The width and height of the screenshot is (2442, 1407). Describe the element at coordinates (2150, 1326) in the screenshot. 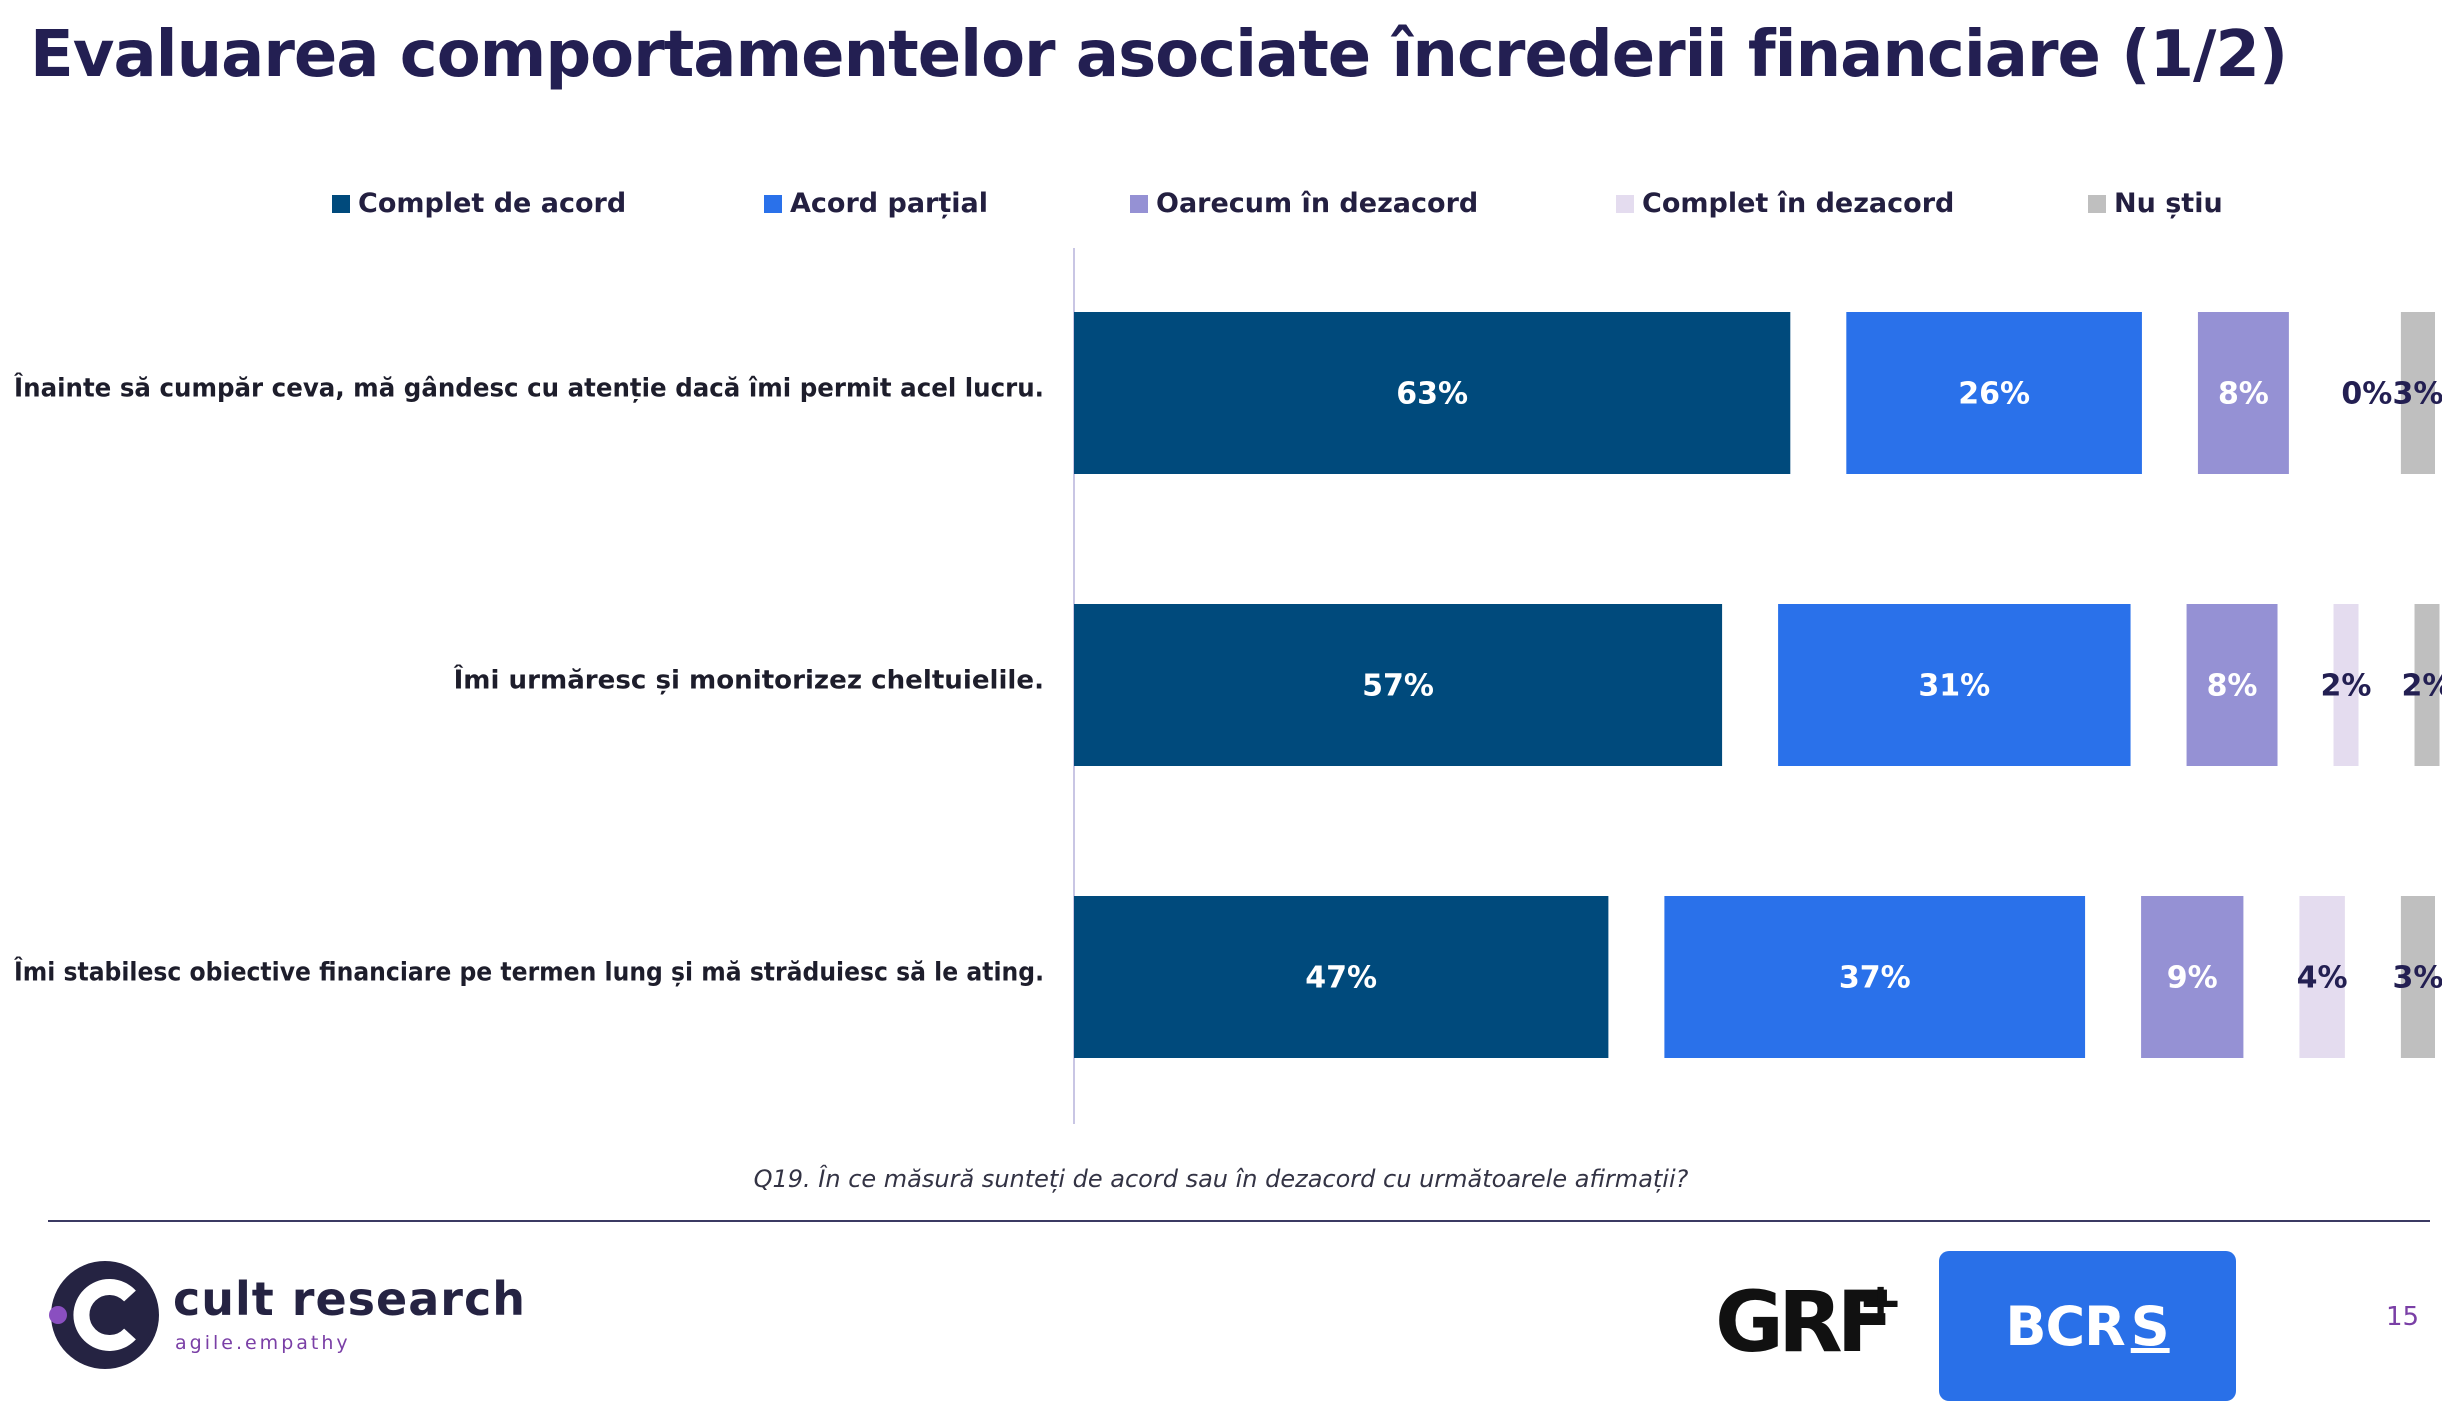

I see `bcr-sign-icon: S` at that location.